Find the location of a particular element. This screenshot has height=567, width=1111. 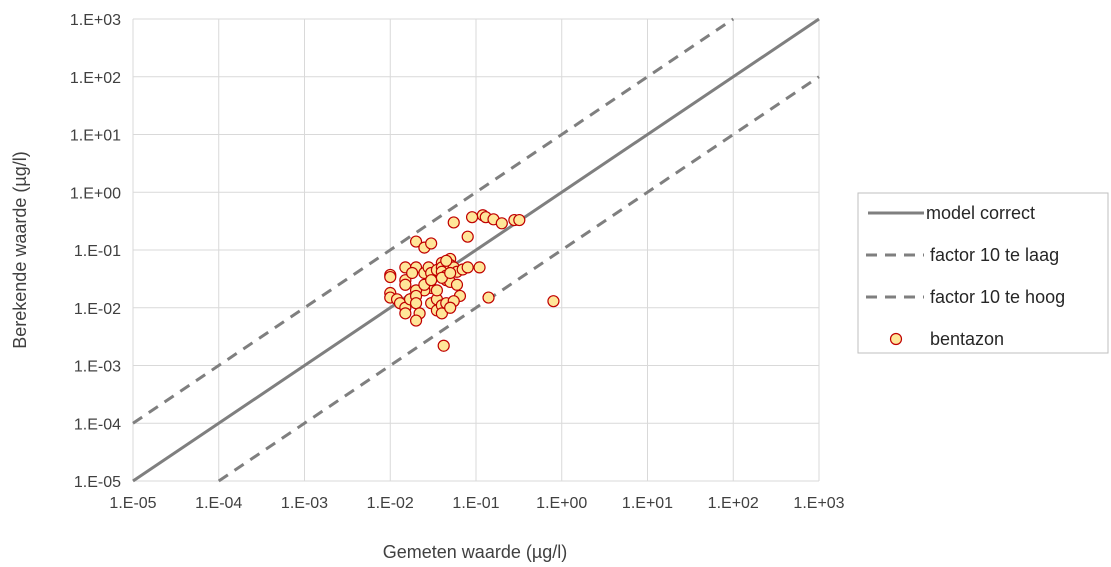

y-tick-label: 1.E+00 is located at coordinates (95, 193).